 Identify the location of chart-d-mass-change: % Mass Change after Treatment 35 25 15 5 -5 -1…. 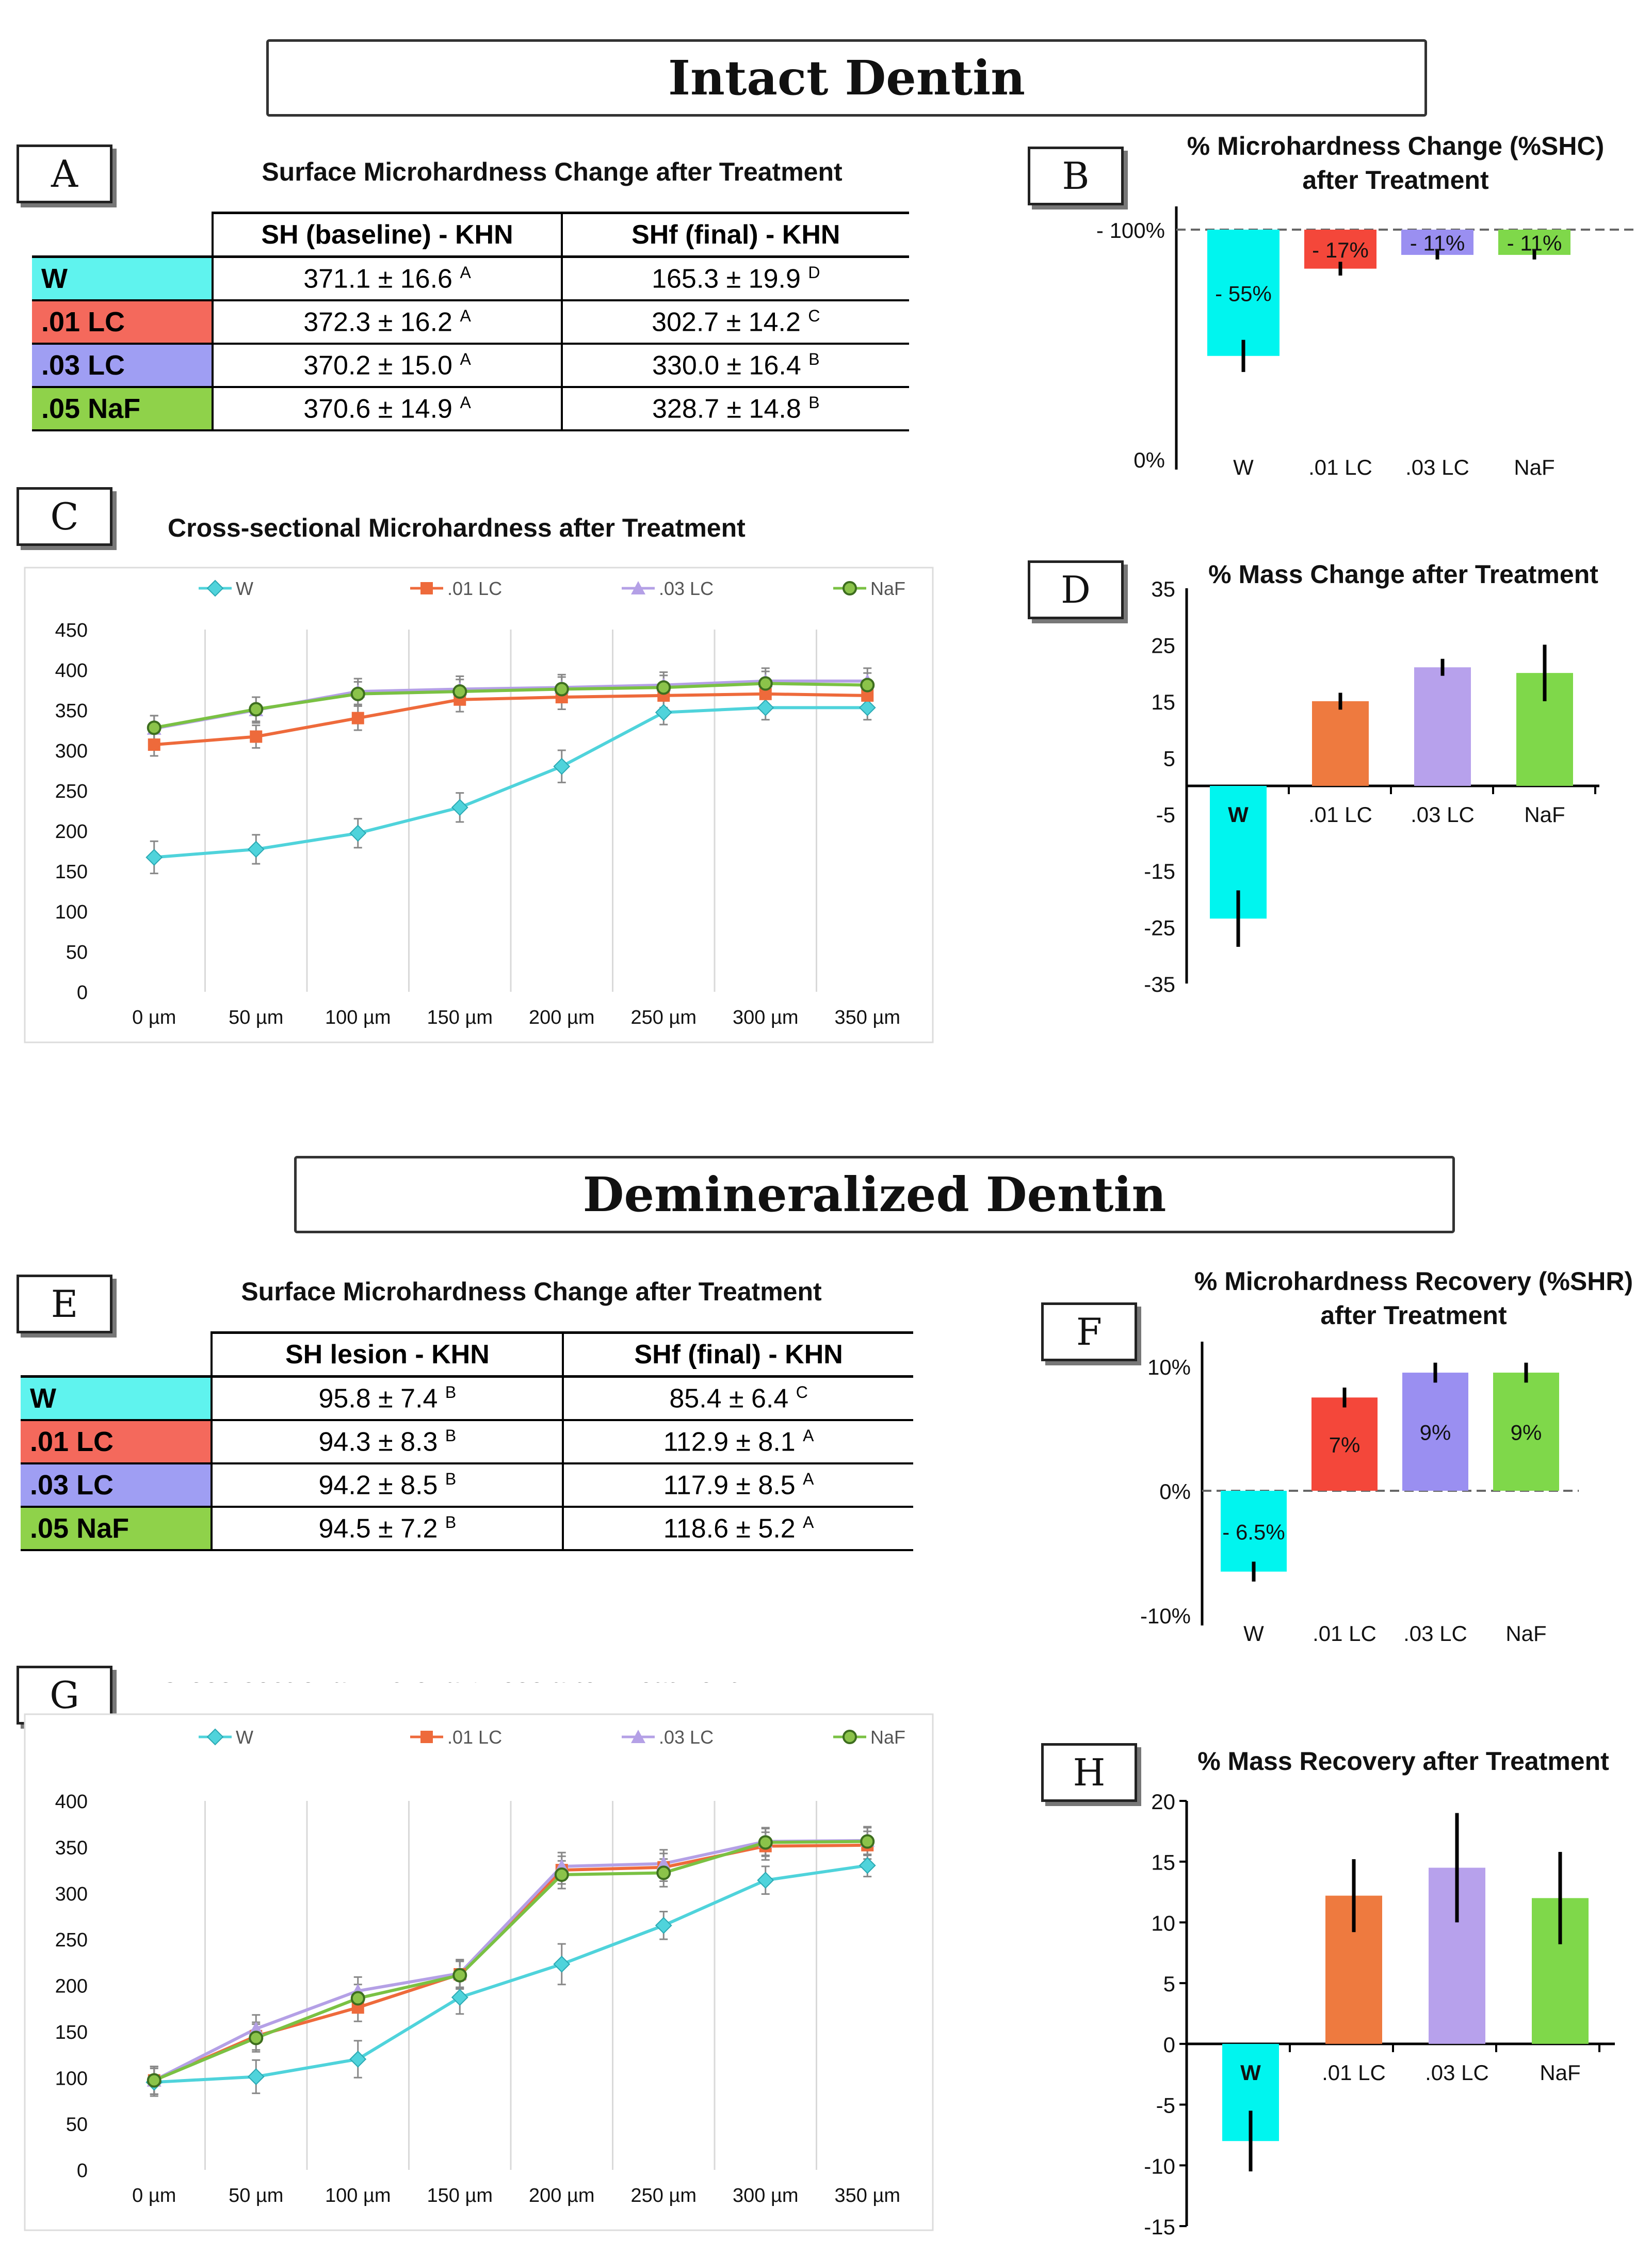
(1371, 779).